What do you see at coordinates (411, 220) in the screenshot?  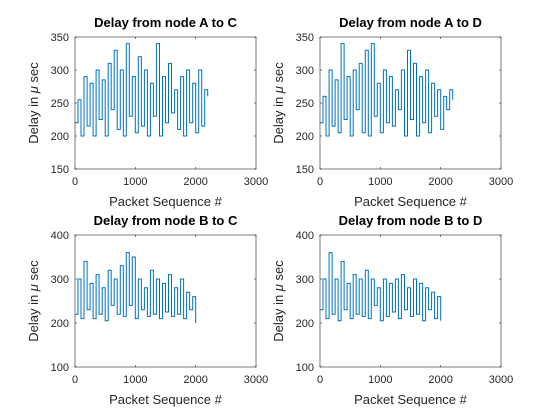 I see `plot-title: Delay from node B to D` at bounding box center [411, 220].